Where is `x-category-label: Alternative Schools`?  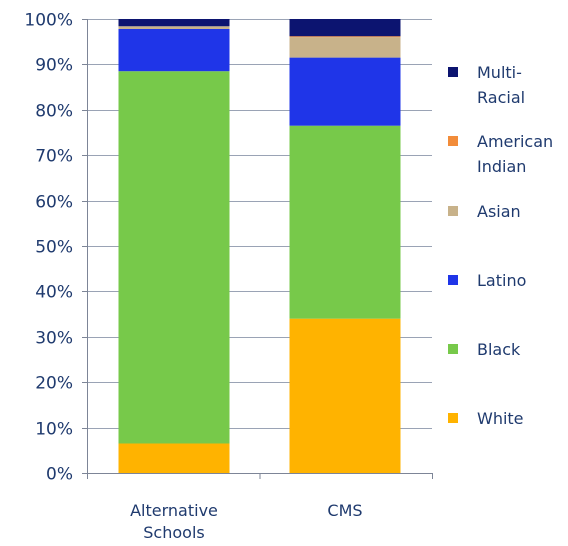
x-category-label: Alternative Schools is located at coordinates (174, 521).